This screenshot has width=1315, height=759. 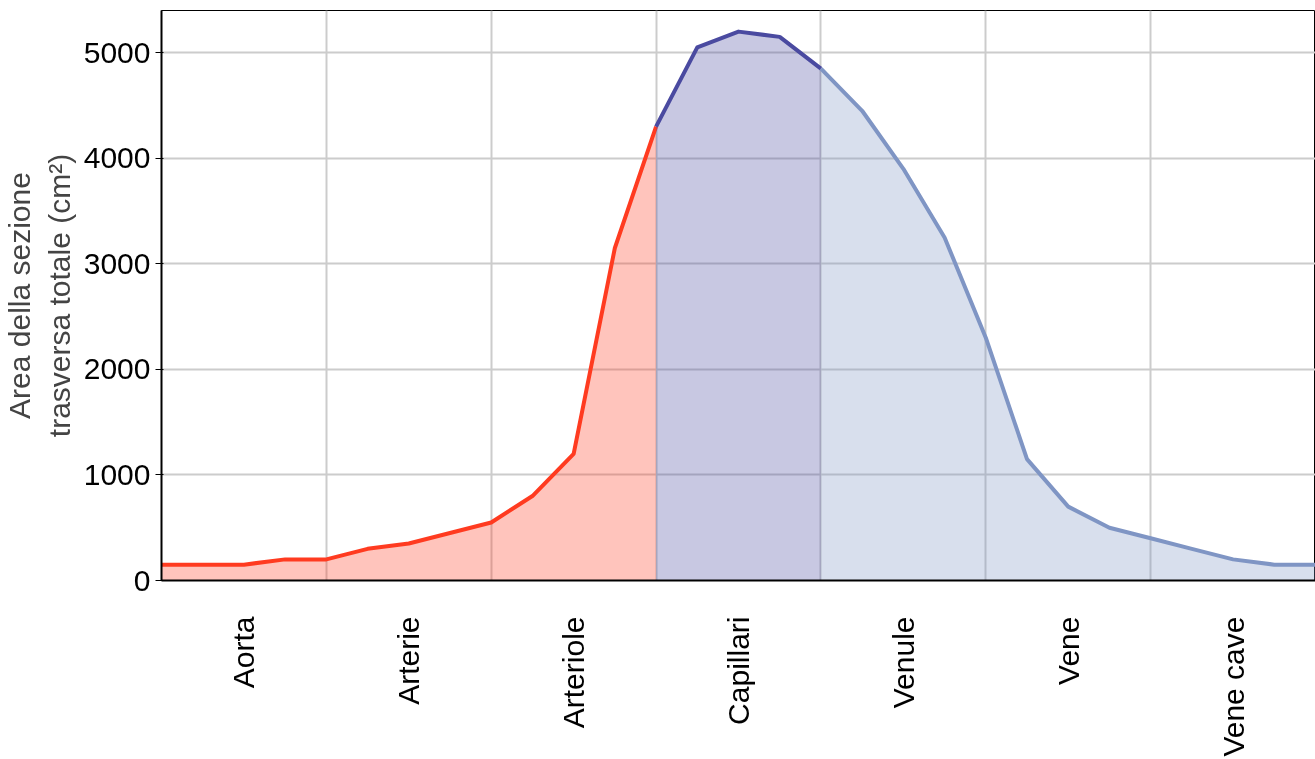 I want to click on x-tick-label: Vene, so click(x=1068, y=650).